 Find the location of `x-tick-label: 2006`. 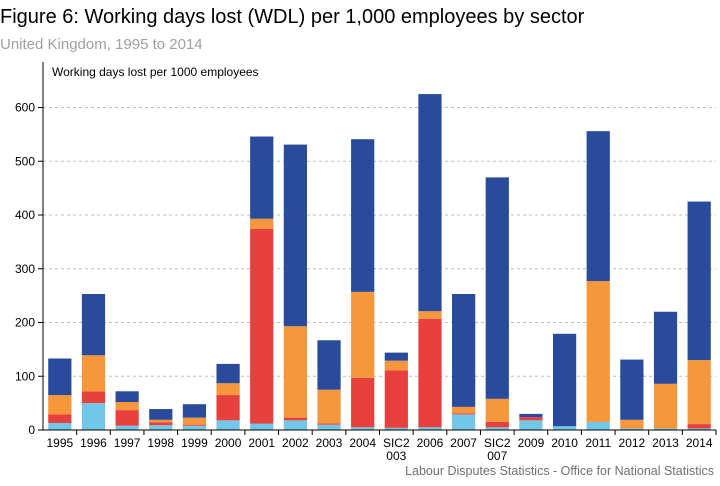

x-tick-label: 2006 is located at coordinates (430, 443).